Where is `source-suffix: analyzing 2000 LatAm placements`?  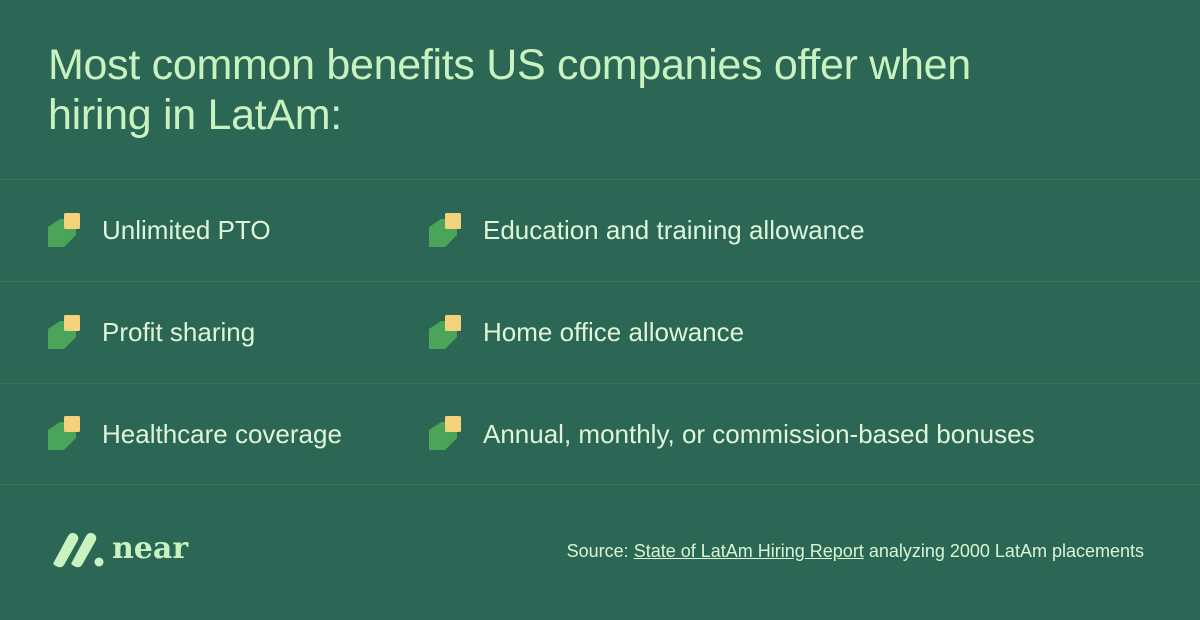 source-suffix: analyzing 2000 LatAm placements is located at coordinates (1006, 551).